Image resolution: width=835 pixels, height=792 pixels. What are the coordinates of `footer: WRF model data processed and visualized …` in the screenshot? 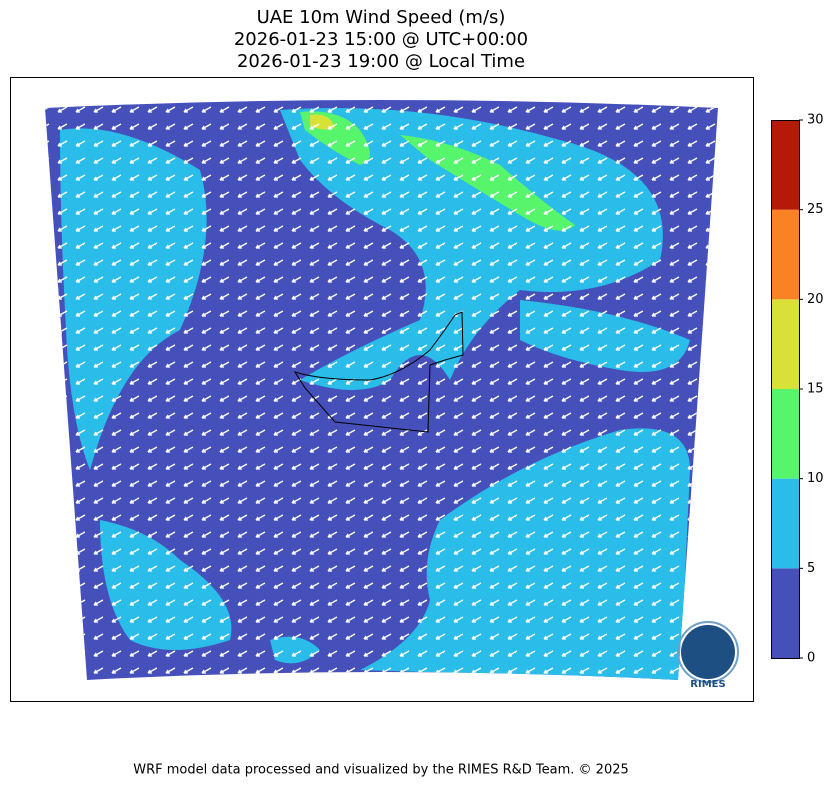 It's located at (381, 770).